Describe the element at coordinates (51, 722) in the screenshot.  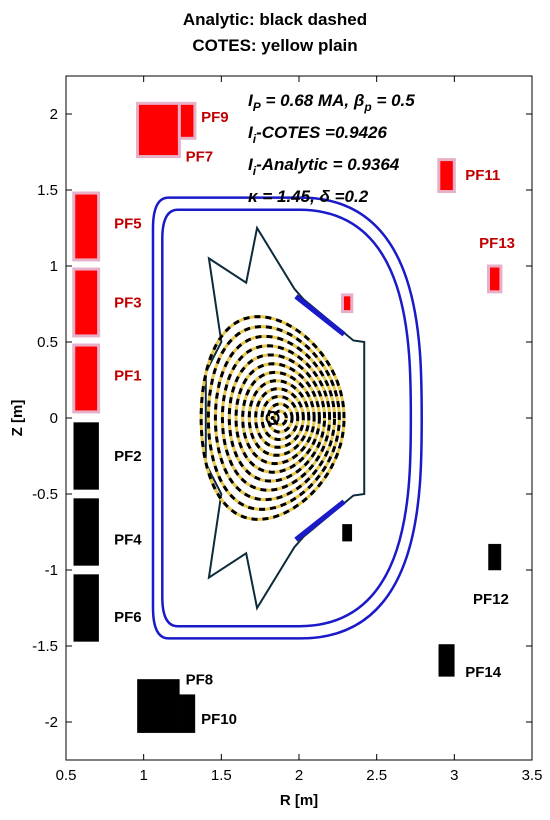
I see `y-tick-label: -2` at that location.